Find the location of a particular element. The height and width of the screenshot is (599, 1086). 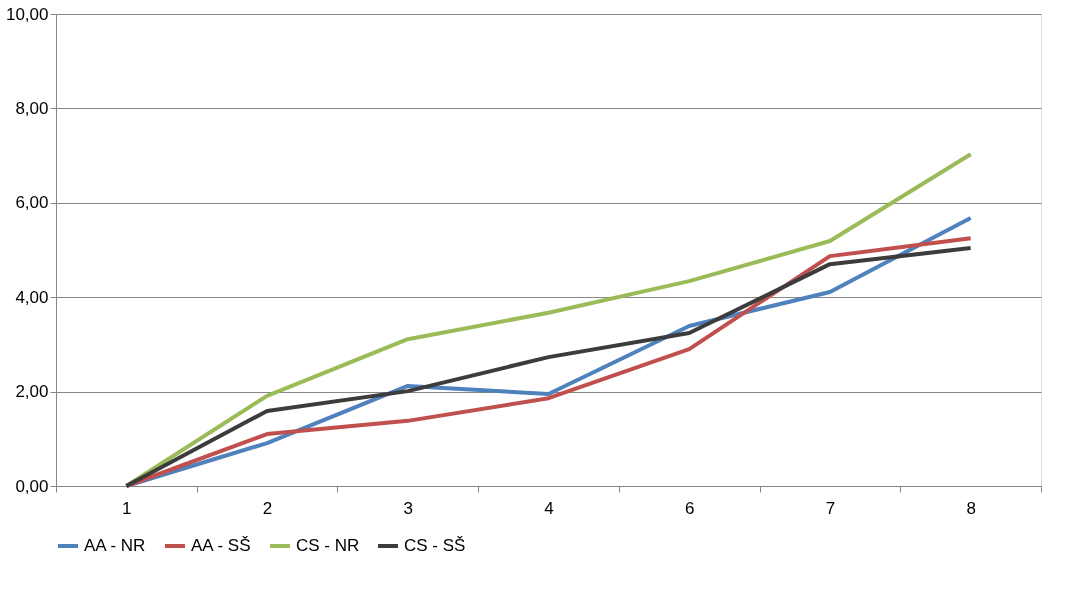

x-tick-label: 3 is located at coordinates (408, 508).